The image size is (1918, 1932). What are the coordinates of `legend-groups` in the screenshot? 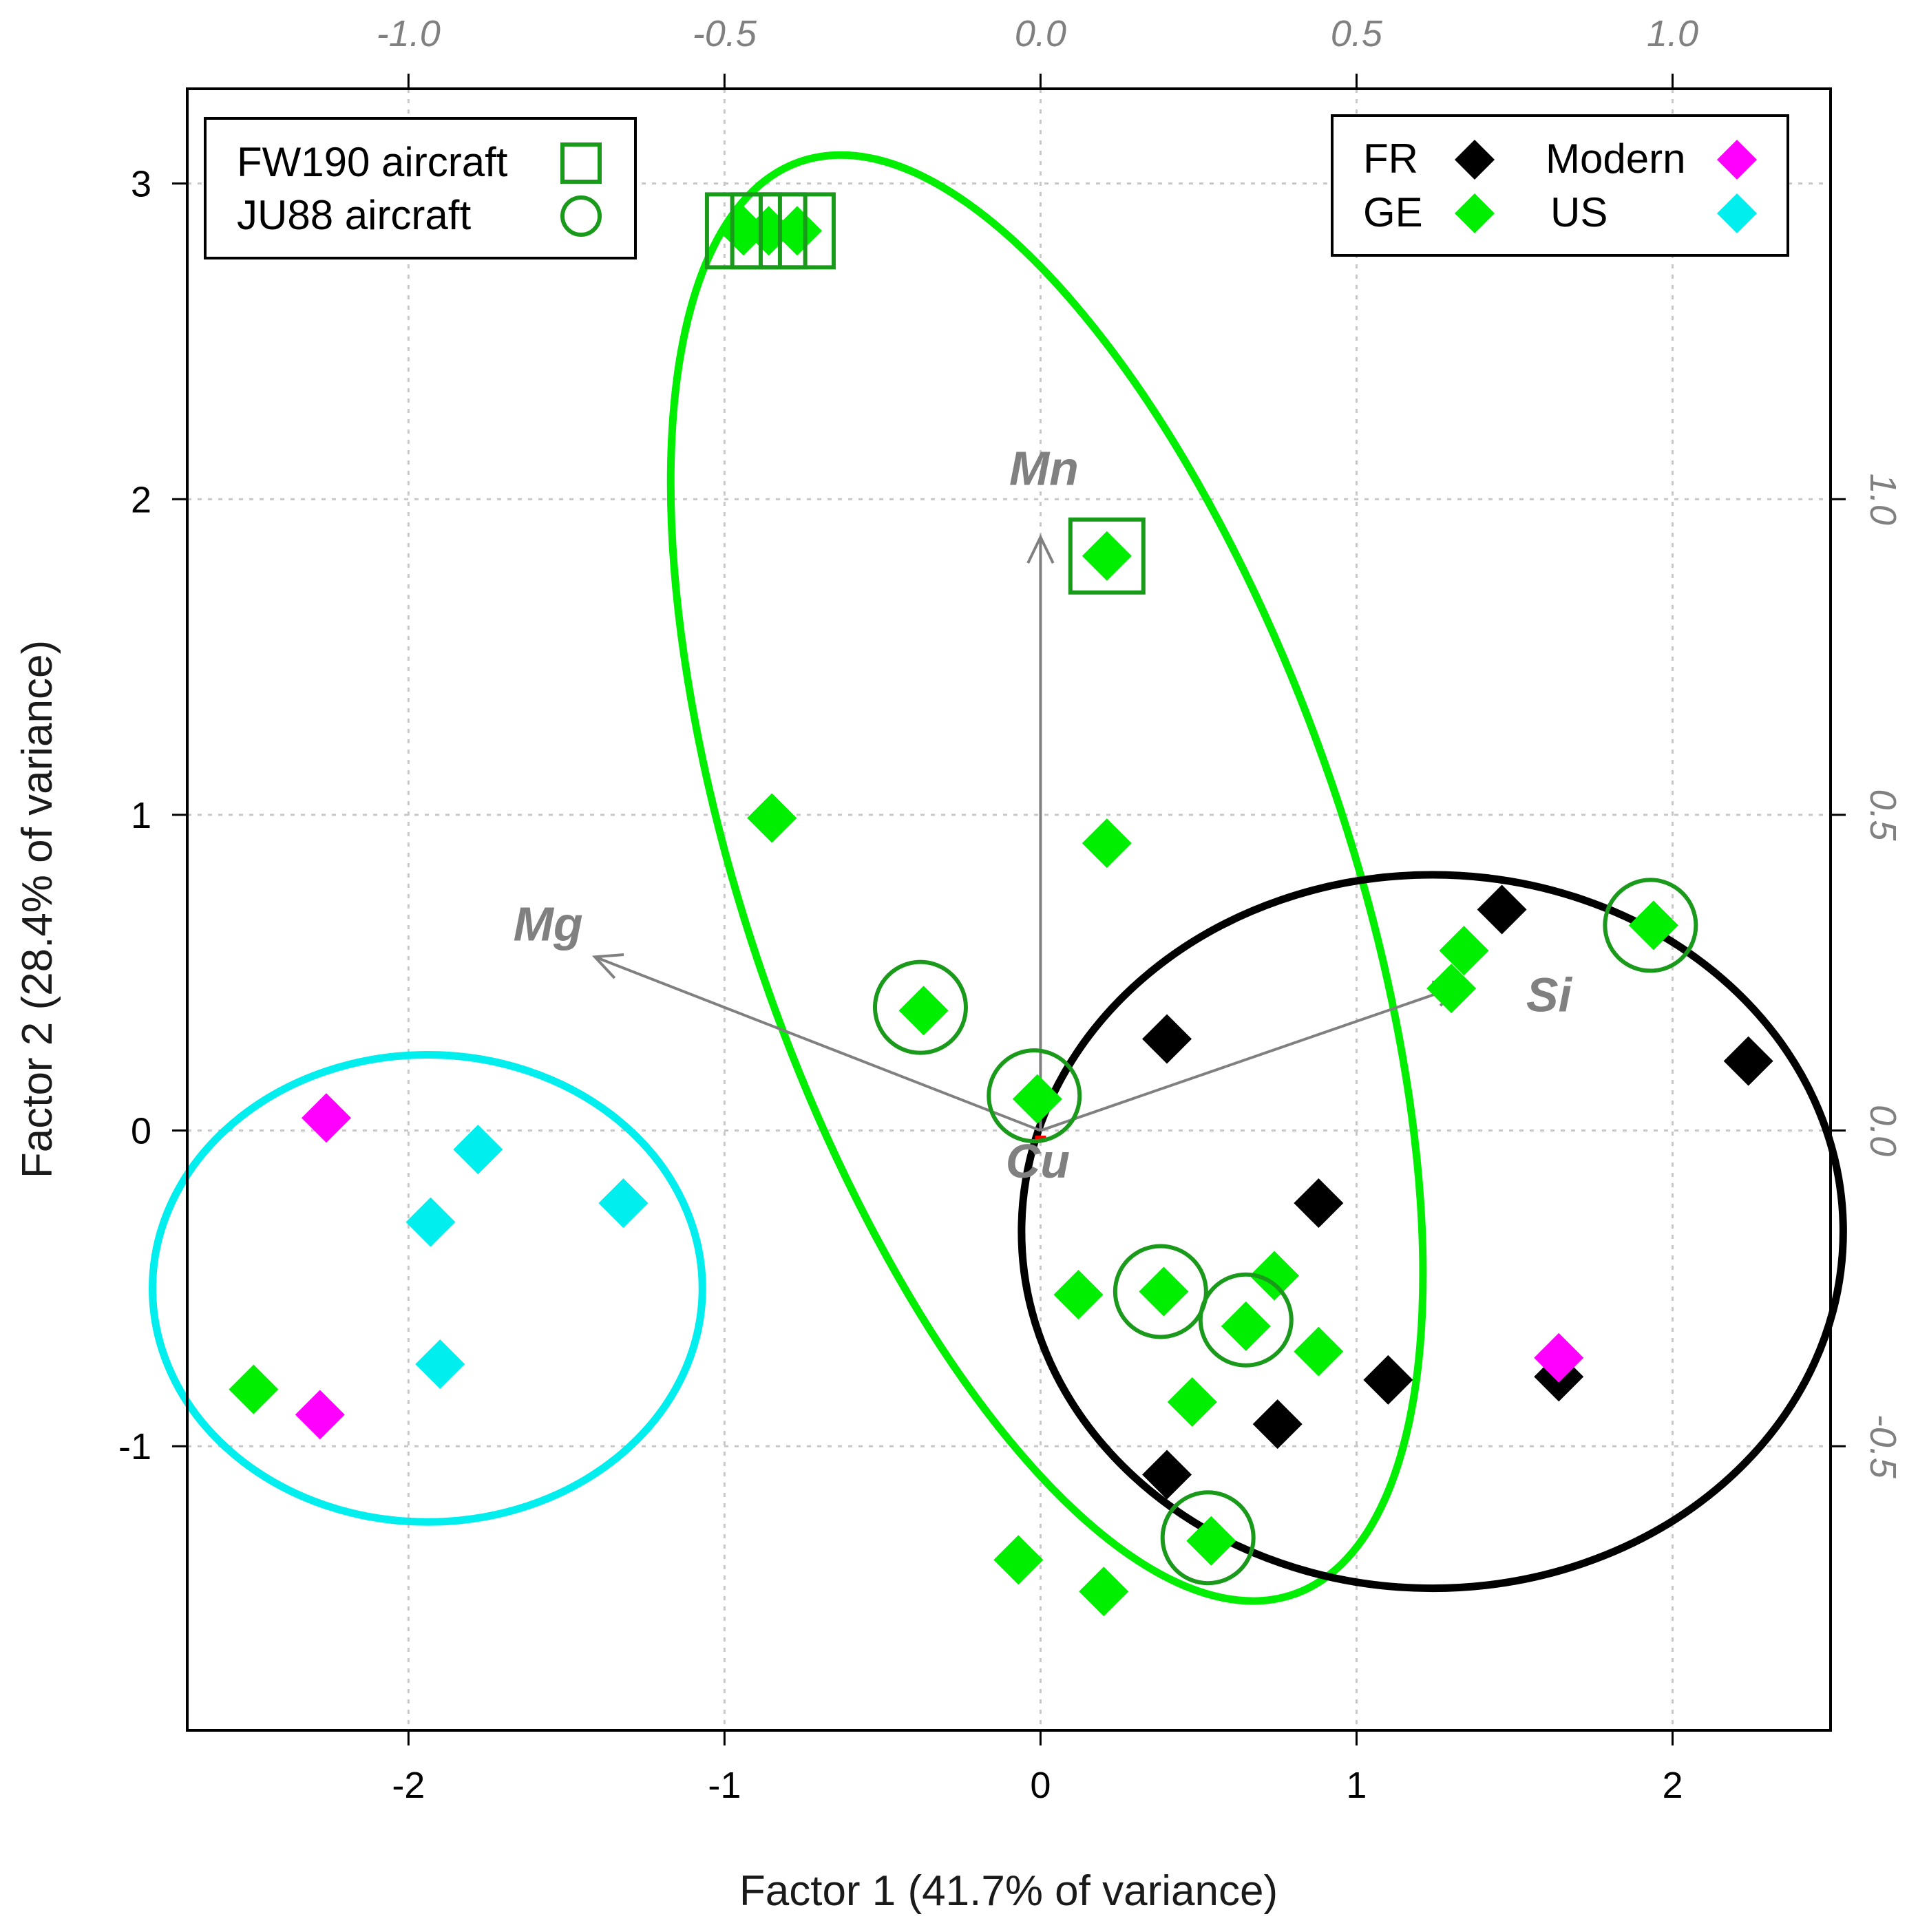 It's located at (1560, 185).